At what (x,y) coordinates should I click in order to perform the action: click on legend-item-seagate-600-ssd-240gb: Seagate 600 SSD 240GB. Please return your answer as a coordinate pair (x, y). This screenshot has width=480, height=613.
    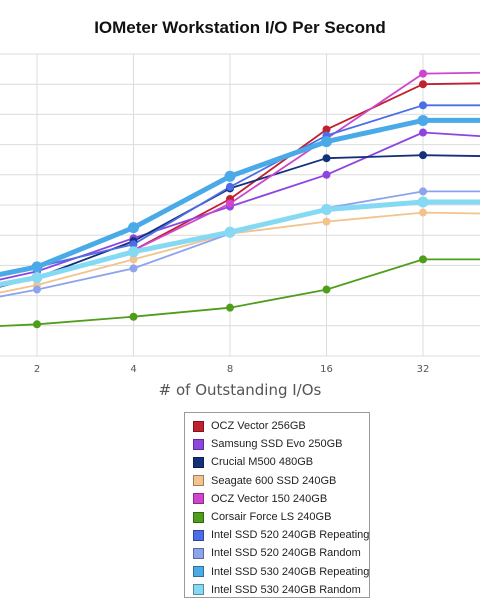
    Looking at the image, I should click on (277, 481).